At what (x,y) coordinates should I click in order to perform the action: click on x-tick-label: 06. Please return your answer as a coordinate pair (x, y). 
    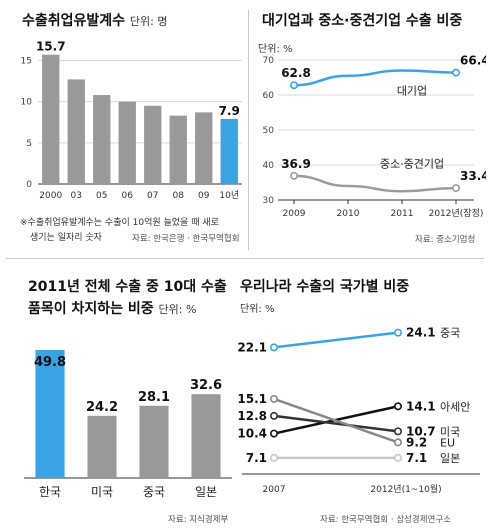
    Looking at the image, I should click on (128, 196).